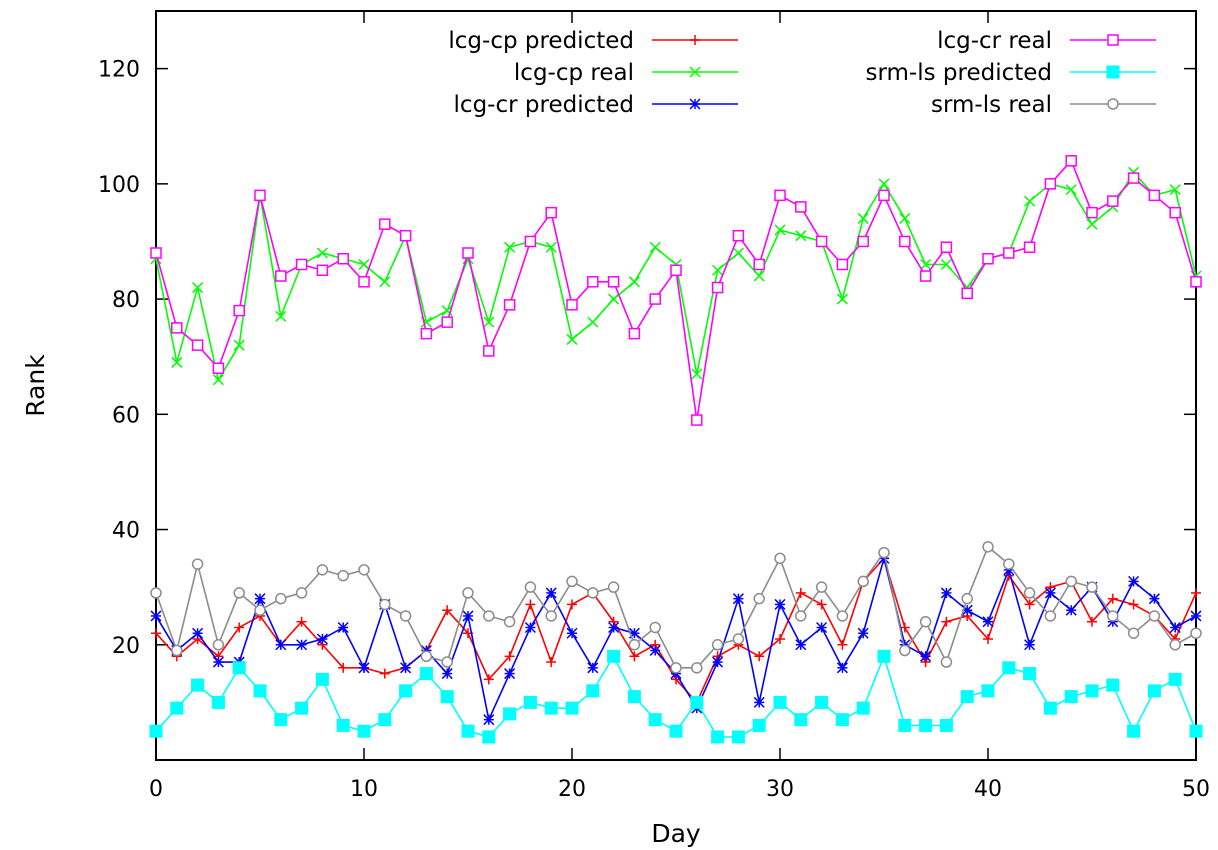  What do you see at coordinates (626, 73) in the screenshot?
I see `legend-entry: lcg-cp real` at bounding box center [626, 73].